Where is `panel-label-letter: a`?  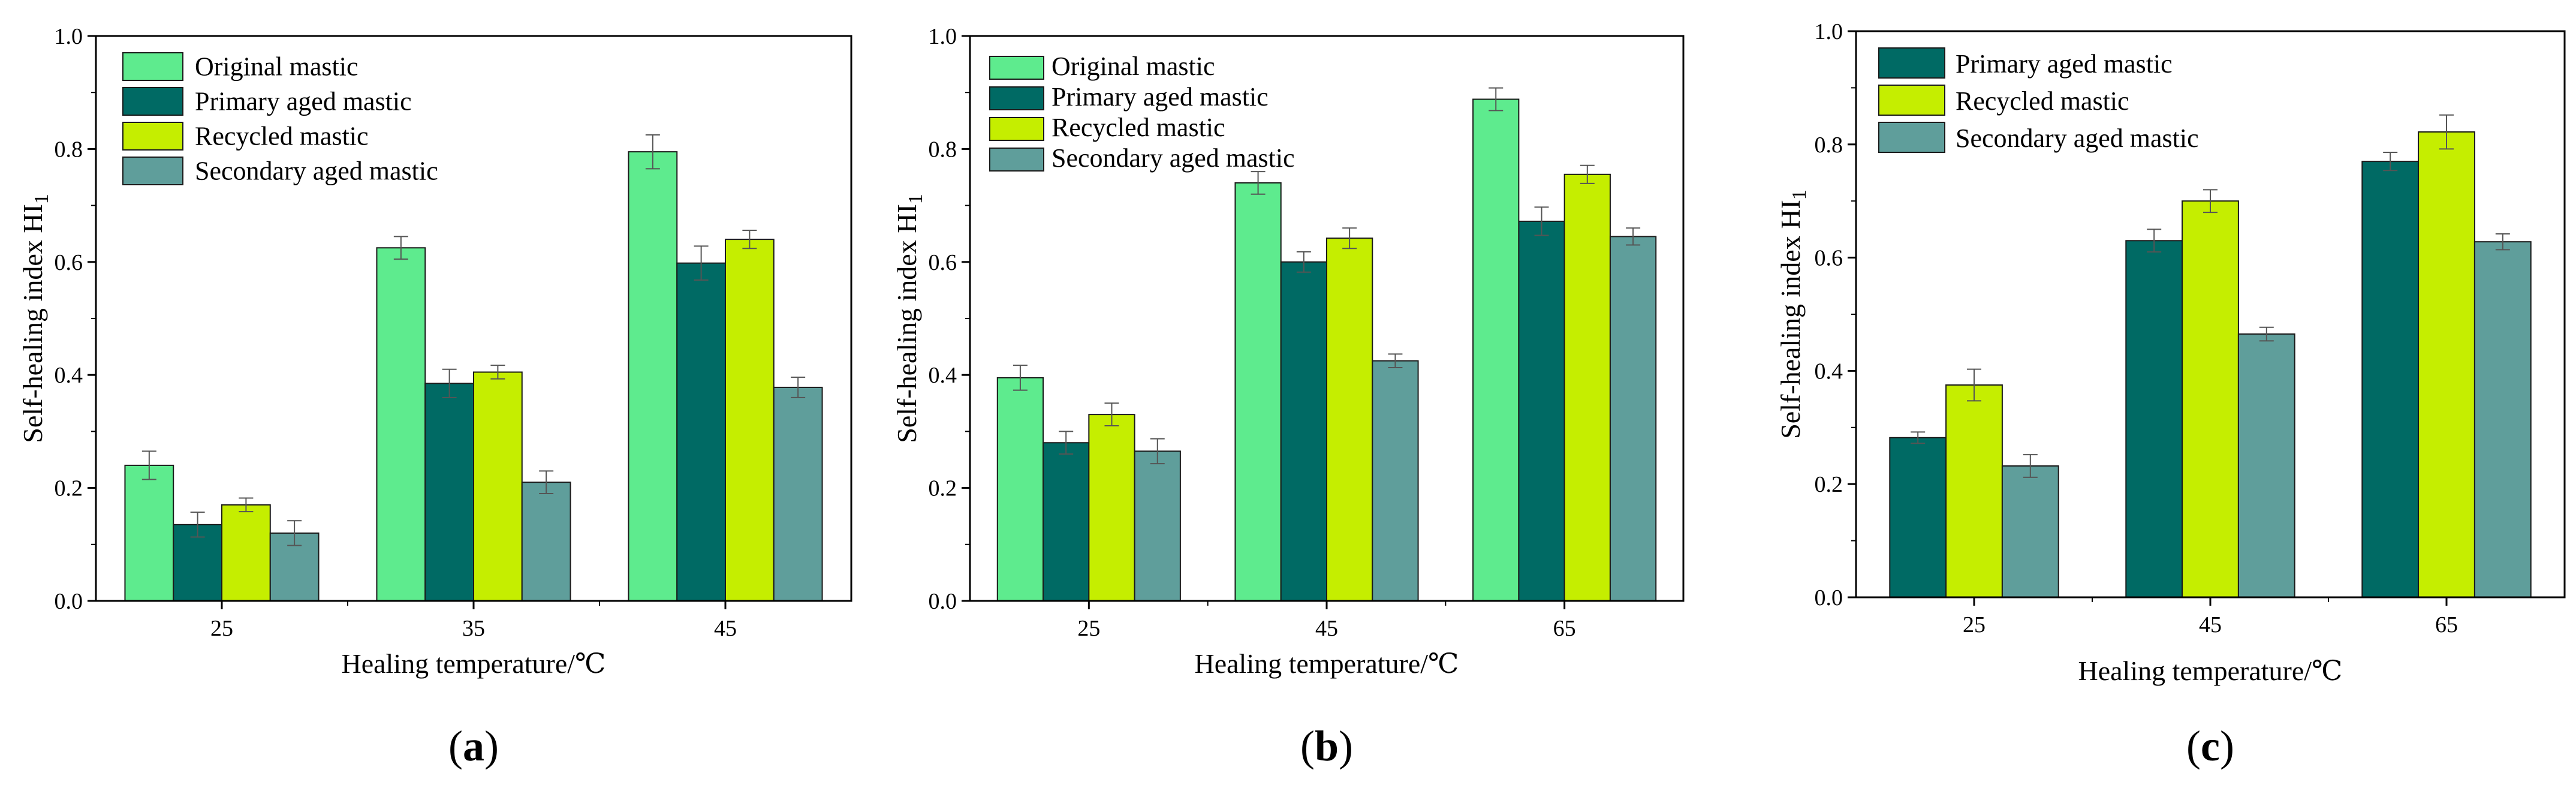
panel-label-letter: a is located at coordinates (473, 746).